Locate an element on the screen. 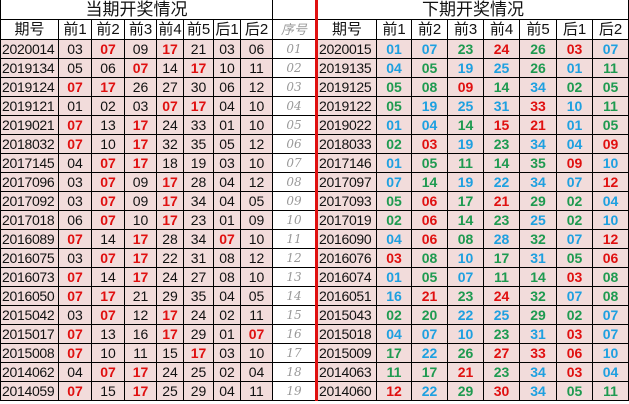 The width and height of the screenshot is (629, 404). next-issue: 2016051 is located at coordinates (346, 296).